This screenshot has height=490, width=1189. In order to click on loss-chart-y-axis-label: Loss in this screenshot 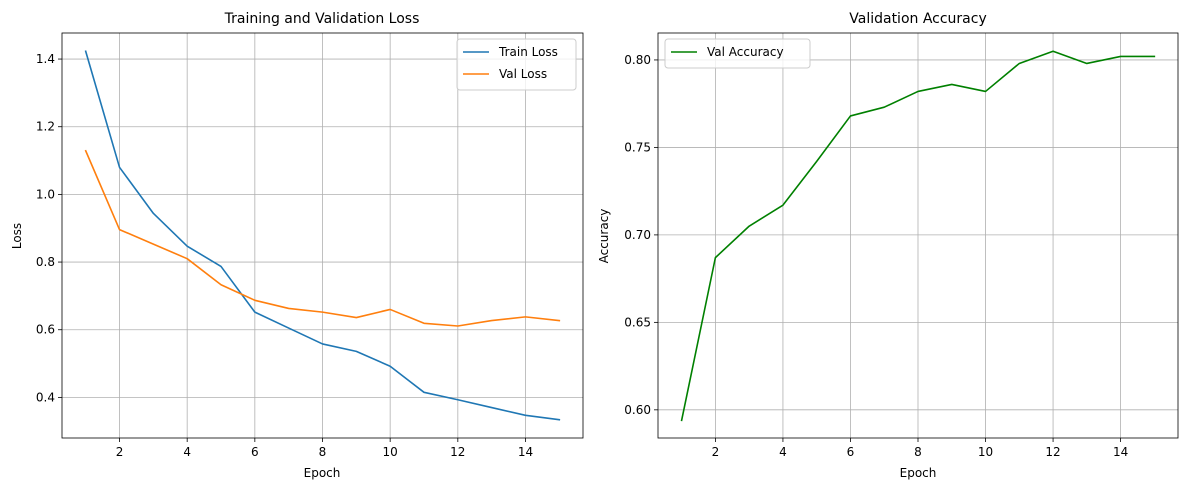, I will do `click(17, 236)`.